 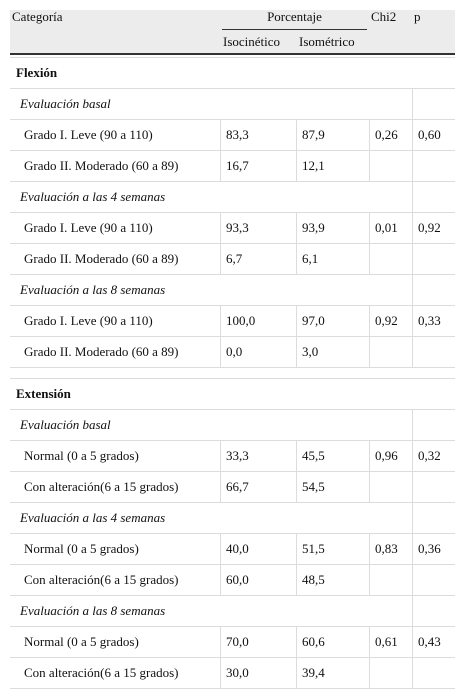 What do you see at coordinates (37, 72) in the screenshot?
I see `section-title: Flexión` at bounding box center [37, 72].